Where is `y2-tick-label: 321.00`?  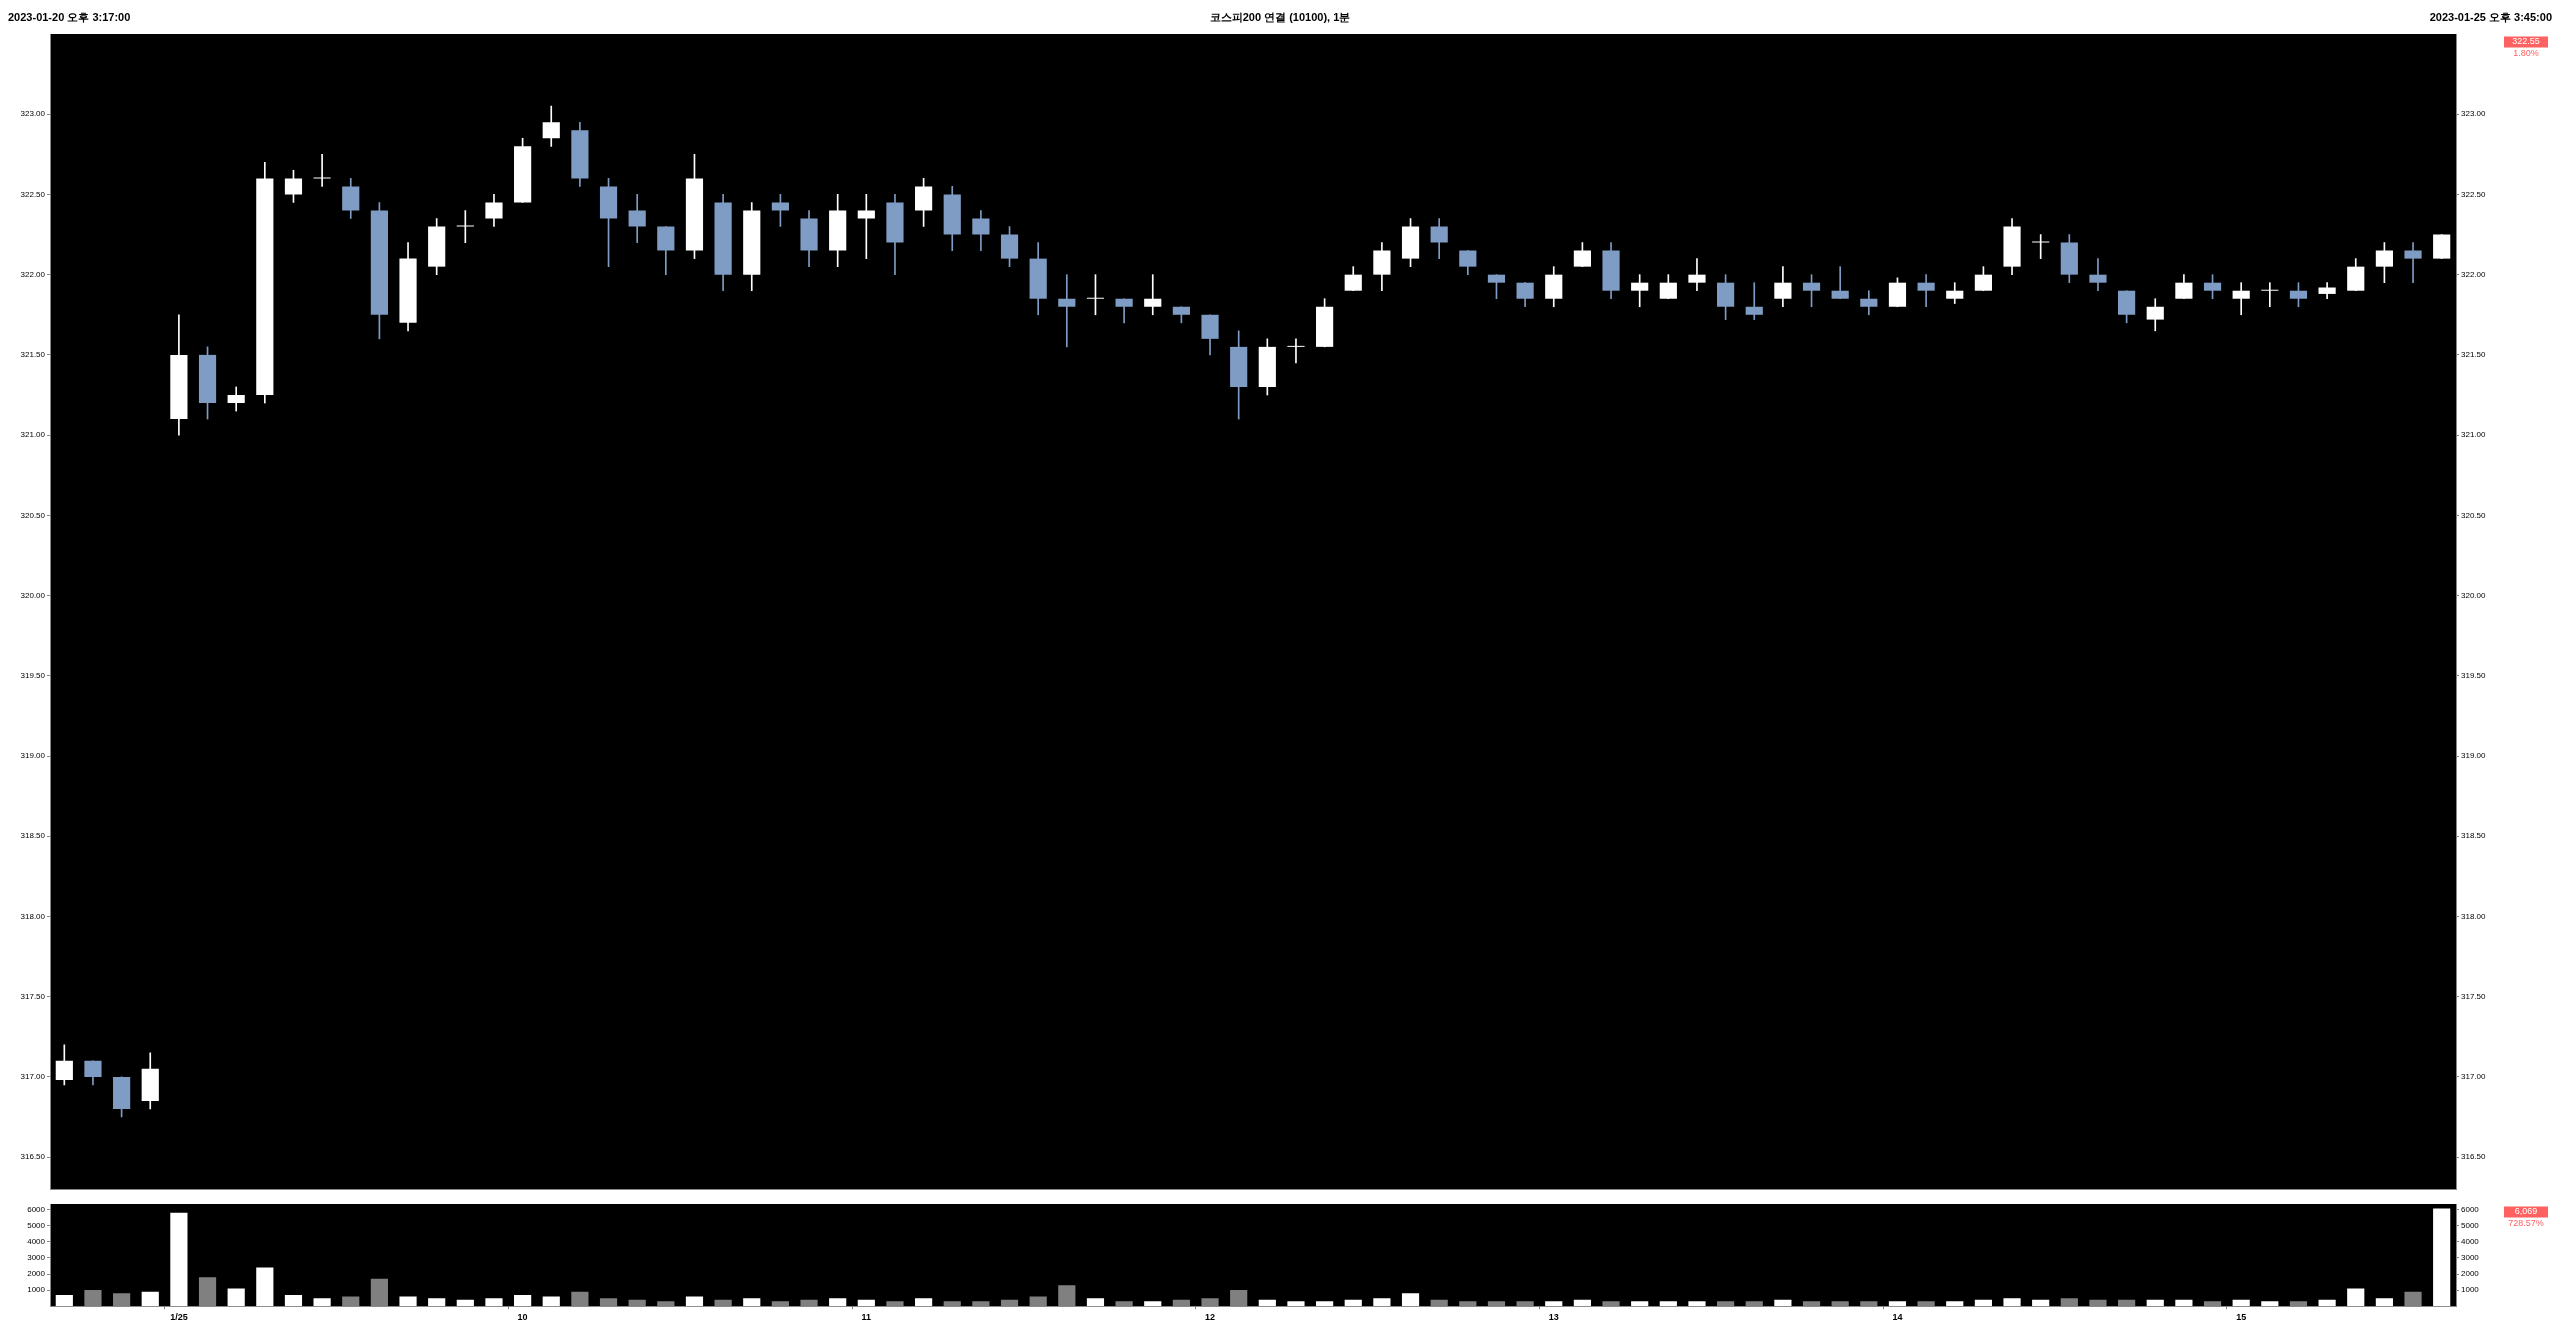
y2-tick-label: 321.00 is located at coordinates (2474, 435).